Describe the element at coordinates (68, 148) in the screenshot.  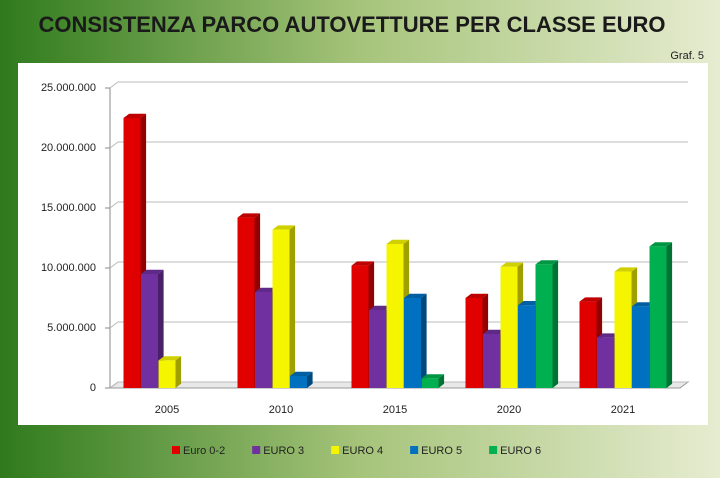
I see `y-tick-label: 20.000.000` at that location.